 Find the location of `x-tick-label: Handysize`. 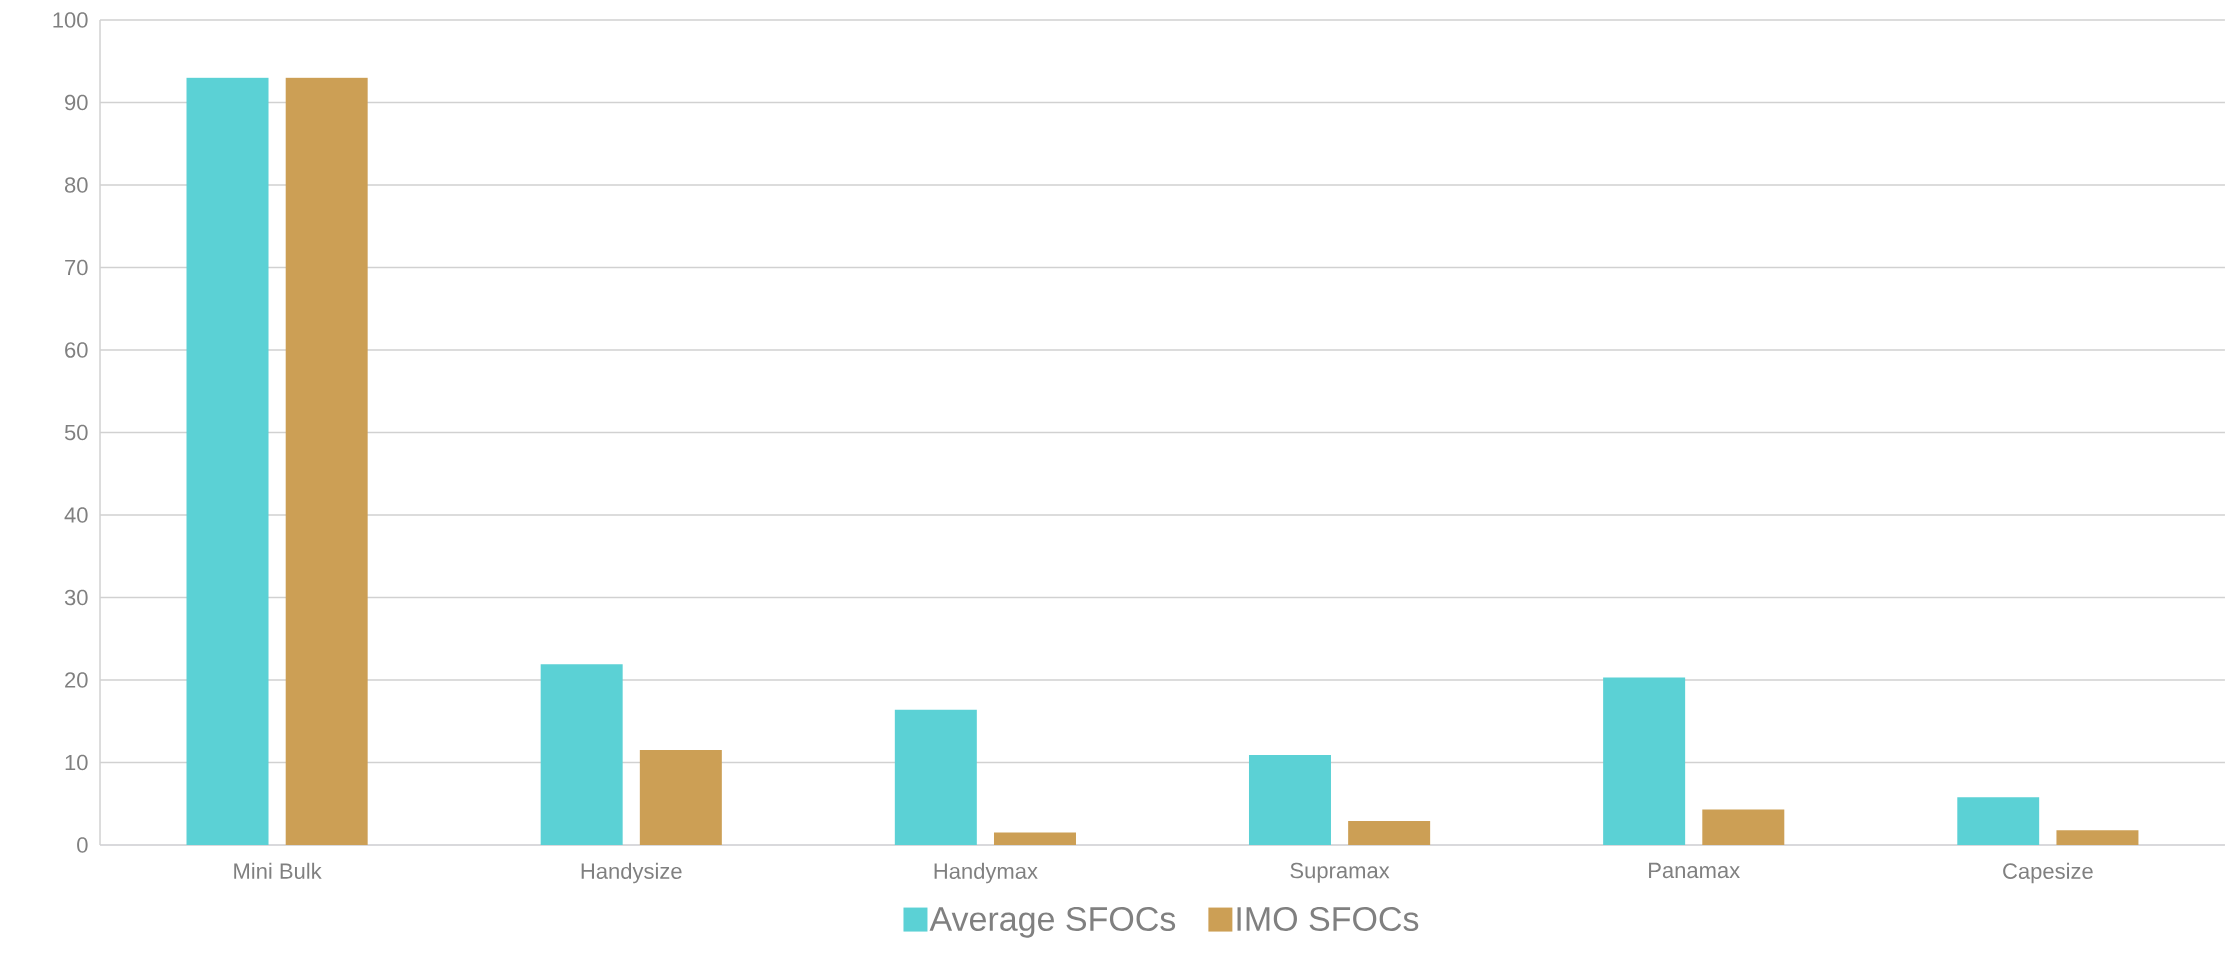

x-tick-label: Handysize is located at coordinates (631, 873).